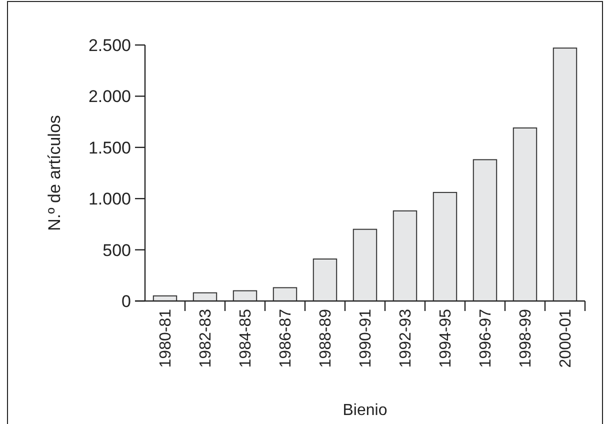 The height and width of the screenshot is (424, 605). I want to click on x-tick-label: 1984-85, so click(246, 338).